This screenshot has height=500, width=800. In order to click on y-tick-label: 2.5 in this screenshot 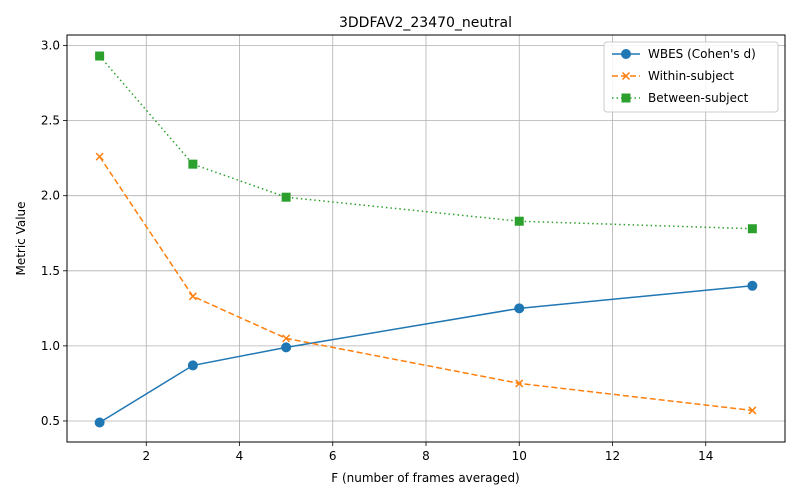, I will do `click(50, 121)`.